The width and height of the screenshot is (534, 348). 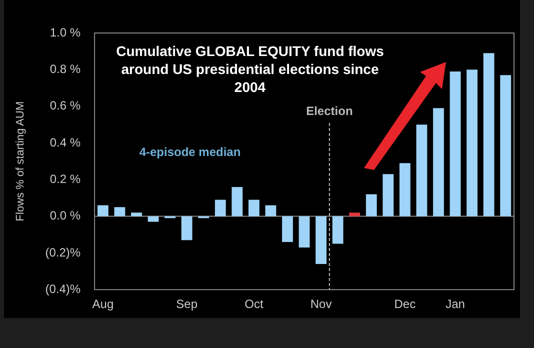 I want to click on x-tick-label: Nov, so click(x=321, y=304).